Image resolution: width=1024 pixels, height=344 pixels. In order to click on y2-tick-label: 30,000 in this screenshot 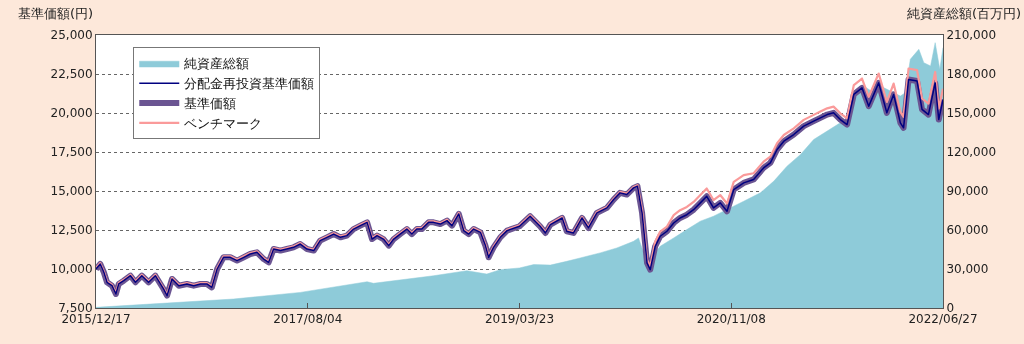, I will do `click(967, 269)`.